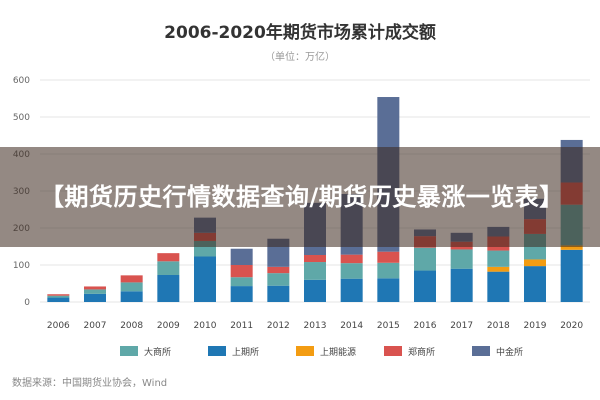  Describe the element at coordinates (421, 352) in the screenshot. I see `legend-label: 郑商所` at that location.